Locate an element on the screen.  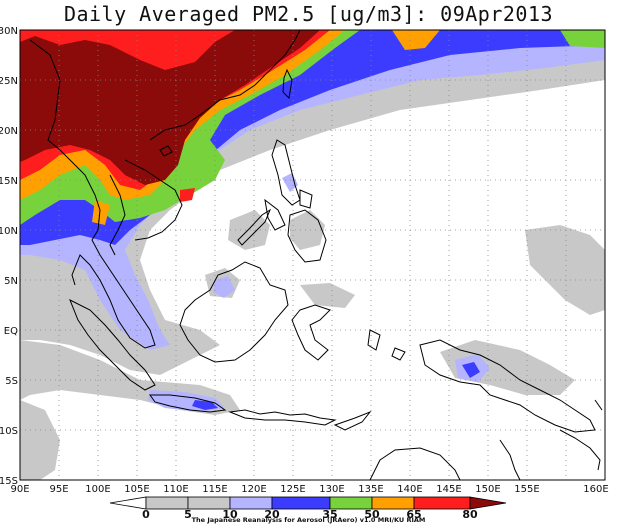
lat-label: 25N is located at coordinates (9, 81).